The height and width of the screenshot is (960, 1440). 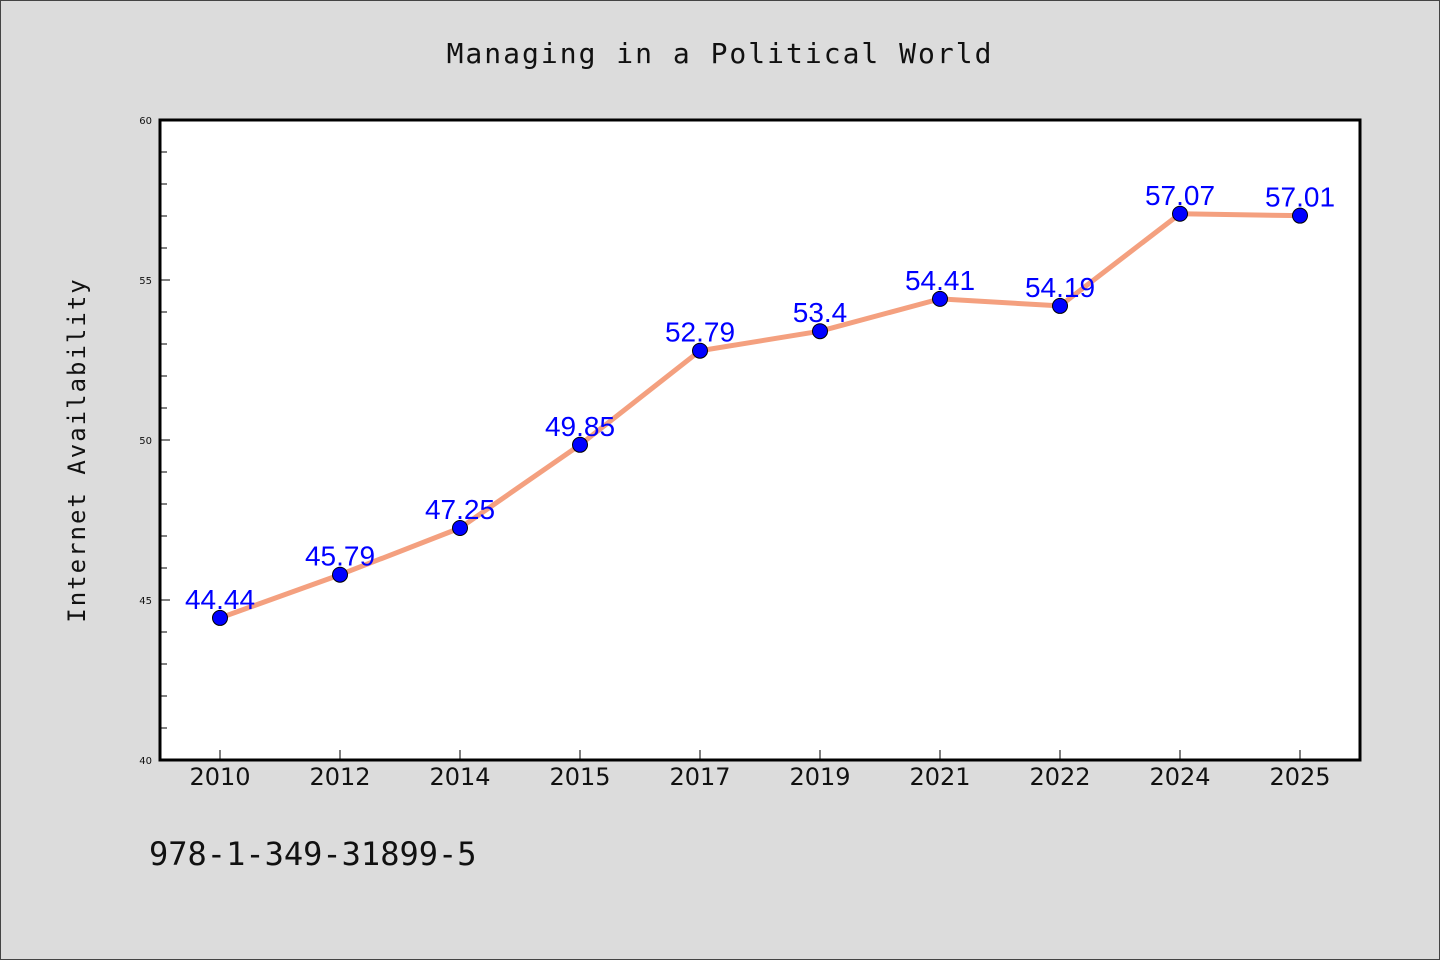 I want to click on data-label: 57.07, so click(x=1180, y=195).